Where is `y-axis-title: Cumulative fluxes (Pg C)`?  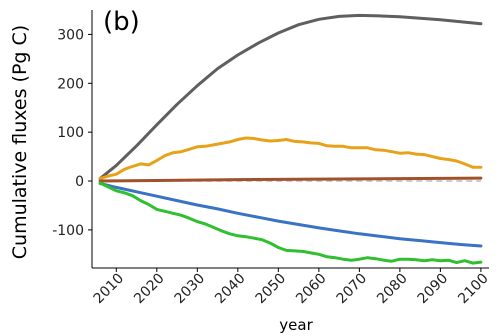 y-axis-title: Cumulative fluxes (Pg C) is located at coordinates (20, 142).